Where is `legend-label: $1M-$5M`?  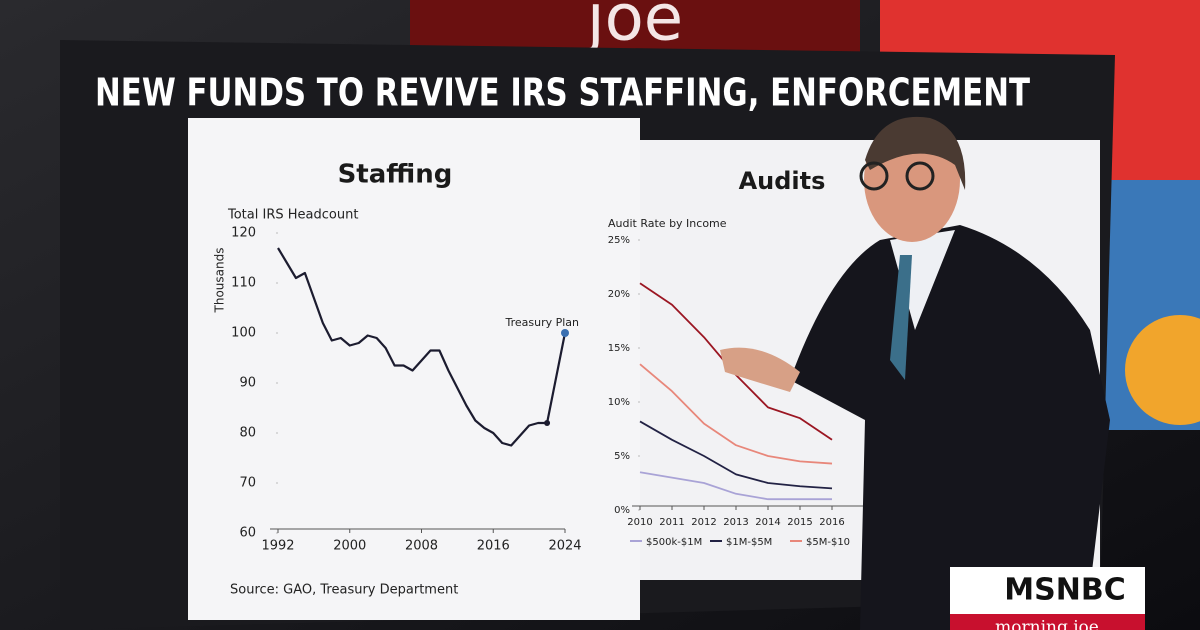 legend-label: $1M-$5M is located at coordinates (749, 542).